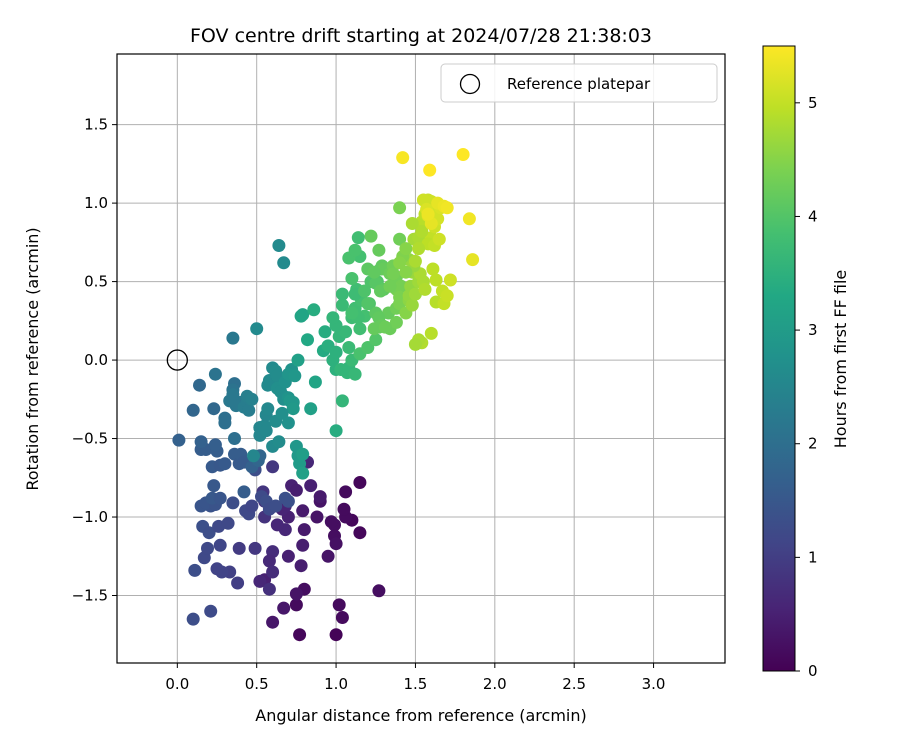 The height and width of the screenshot is (750, 900). I want to click on legend-open-circle-icon, so click(470, 84).